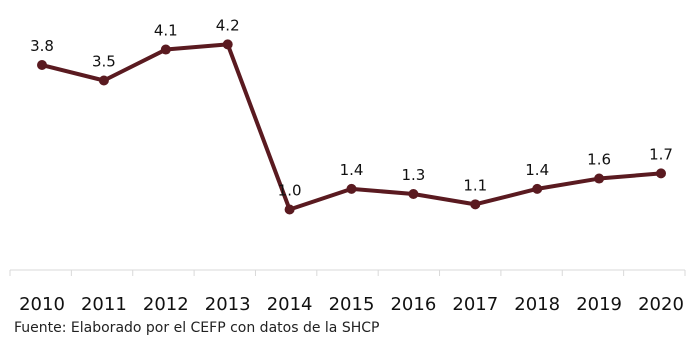 The height and width of the screenshot is (344, 689). What do you see at coordinates (475, 204) in the screenshot?
I see `data-point-2017` at bounding box center [475, 204].